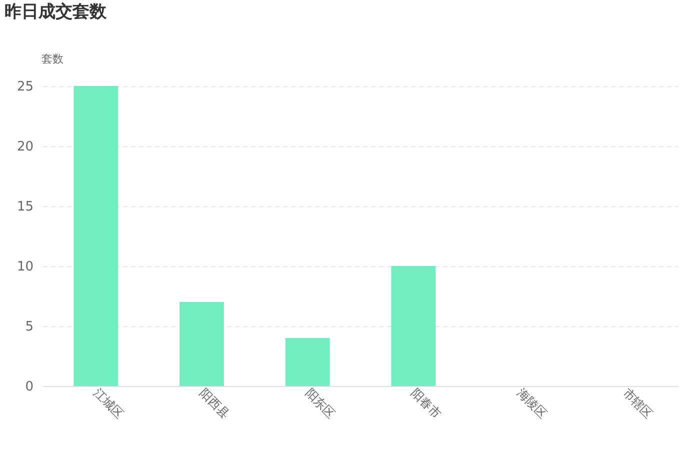  Describe the element at coordinates (638, 403) in the screenshot. I see `x-tick-label: 市辖区` at that location.